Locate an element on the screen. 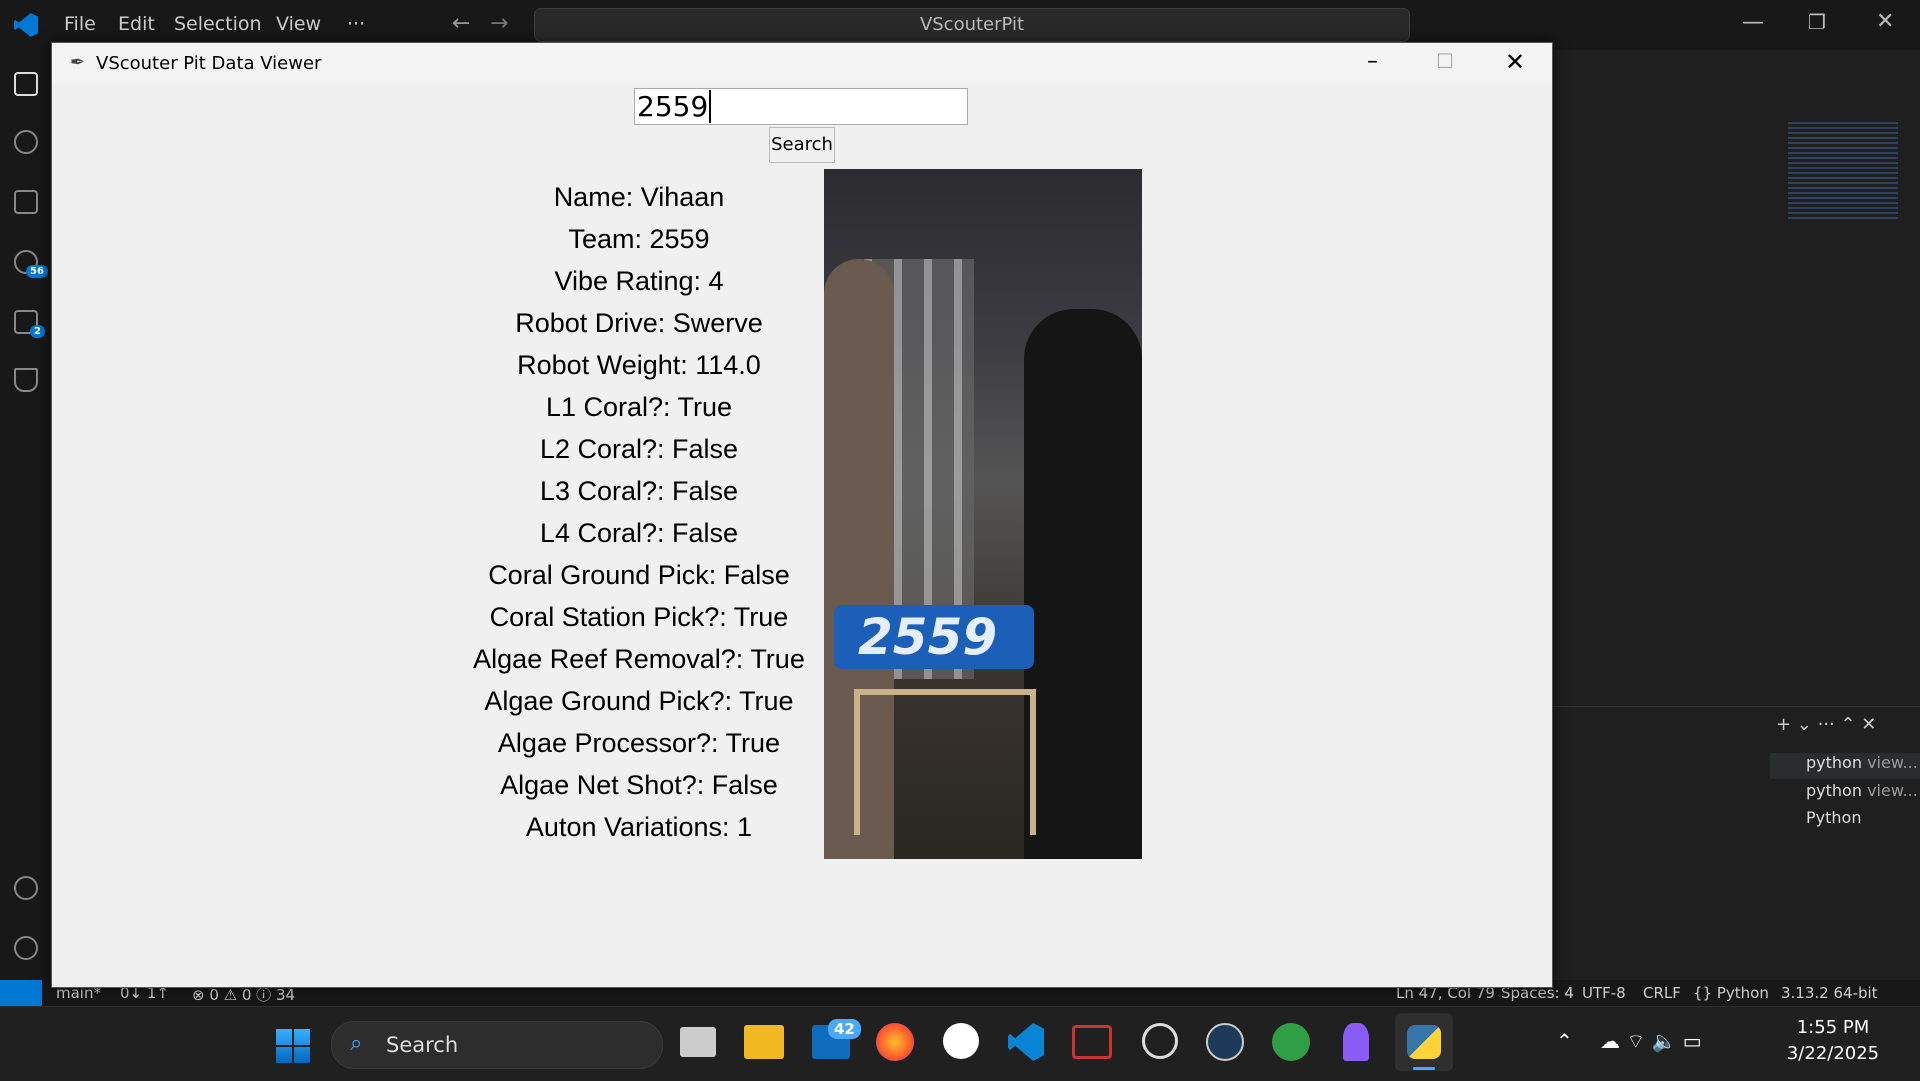 Image resolution: width=1920 pixels, height=1081 pixels. search-icon is located at coordinates (26, 142).